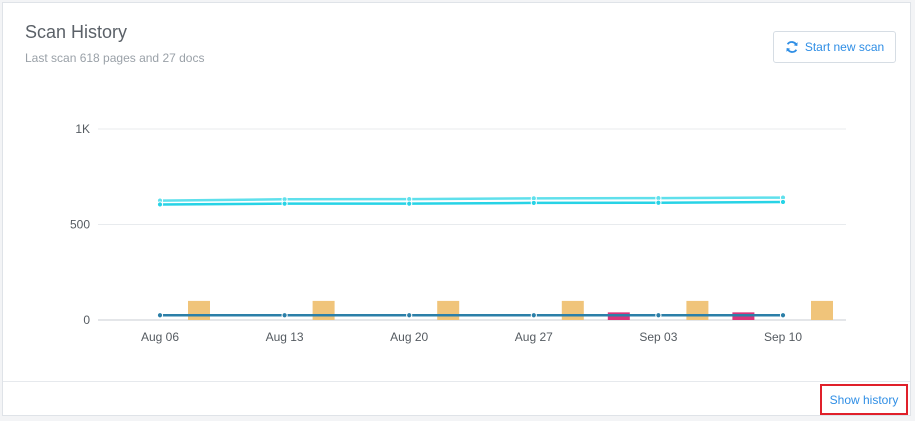 This screenshot has height=421, width=915. I want to click on y-tick-label: 0, so click(86, 320).